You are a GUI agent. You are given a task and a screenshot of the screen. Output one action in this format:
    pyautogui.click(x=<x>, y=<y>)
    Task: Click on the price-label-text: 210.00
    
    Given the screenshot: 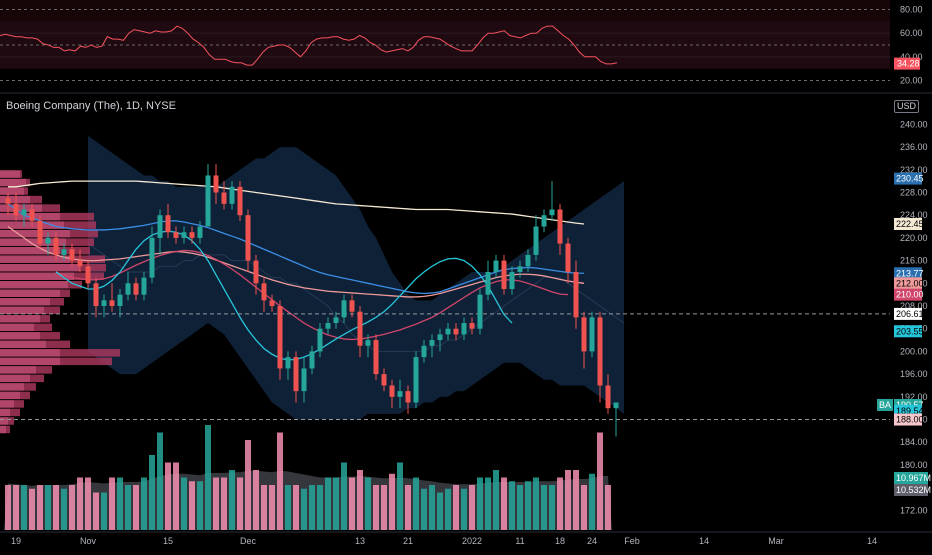 What is the action you would take?
    pyautogui.click(x=910, y=295)
    